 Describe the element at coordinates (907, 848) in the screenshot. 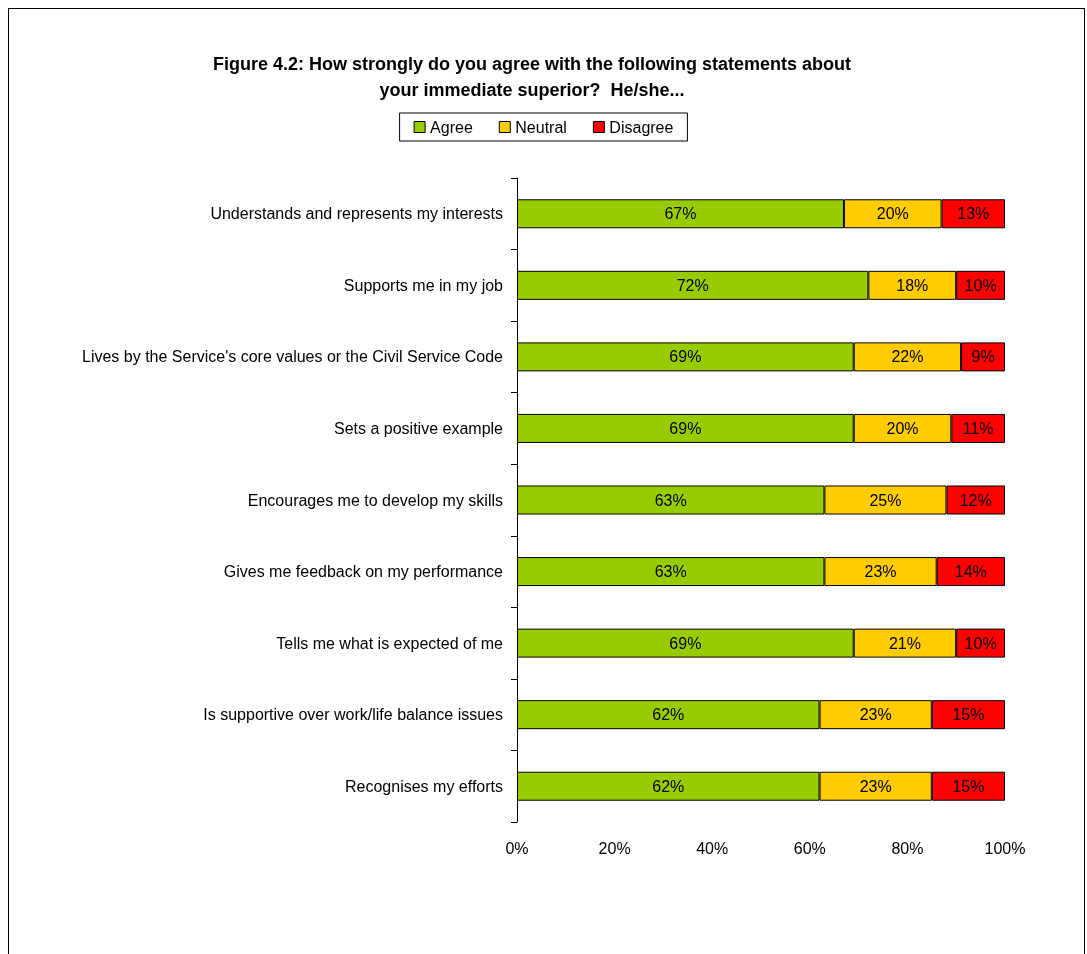

I see `x-tick-label: 80%` at that location.